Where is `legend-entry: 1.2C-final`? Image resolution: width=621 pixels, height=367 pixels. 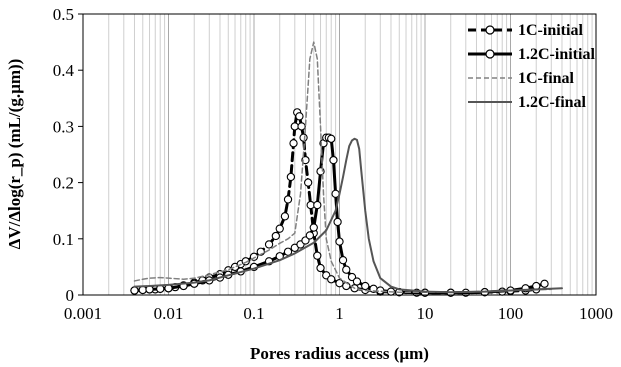
legend-entry: 1.2C-final is located at coordinates (527, 102).